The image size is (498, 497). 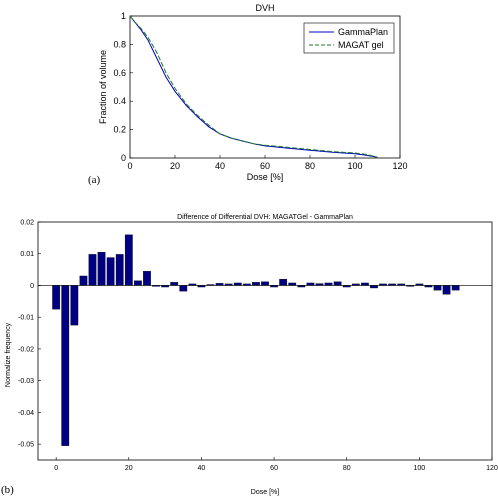 I want to click on chart-a-x-tick-label: 100, so click(x=354, y=166).